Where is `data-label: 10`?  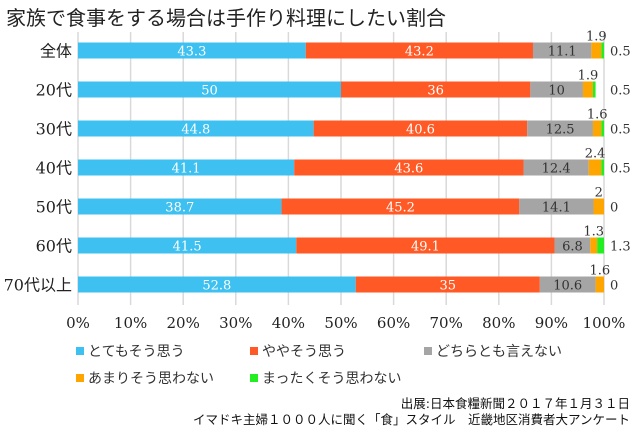
data-label: 10 is located at coordinates (556, 91).